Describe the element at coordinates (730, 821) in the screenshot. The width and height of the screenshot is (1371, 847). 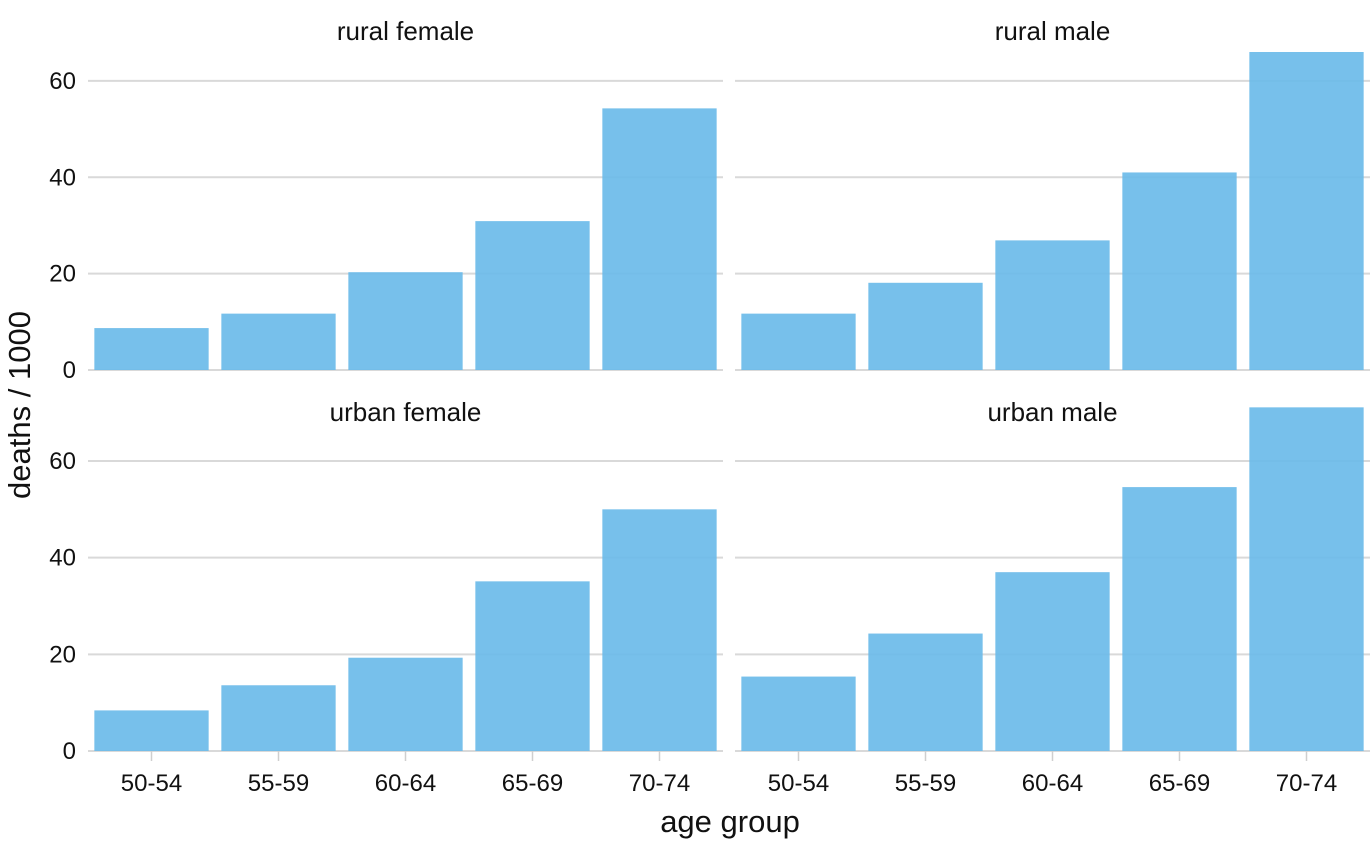
I see `x-axis-title: age group` at that location.